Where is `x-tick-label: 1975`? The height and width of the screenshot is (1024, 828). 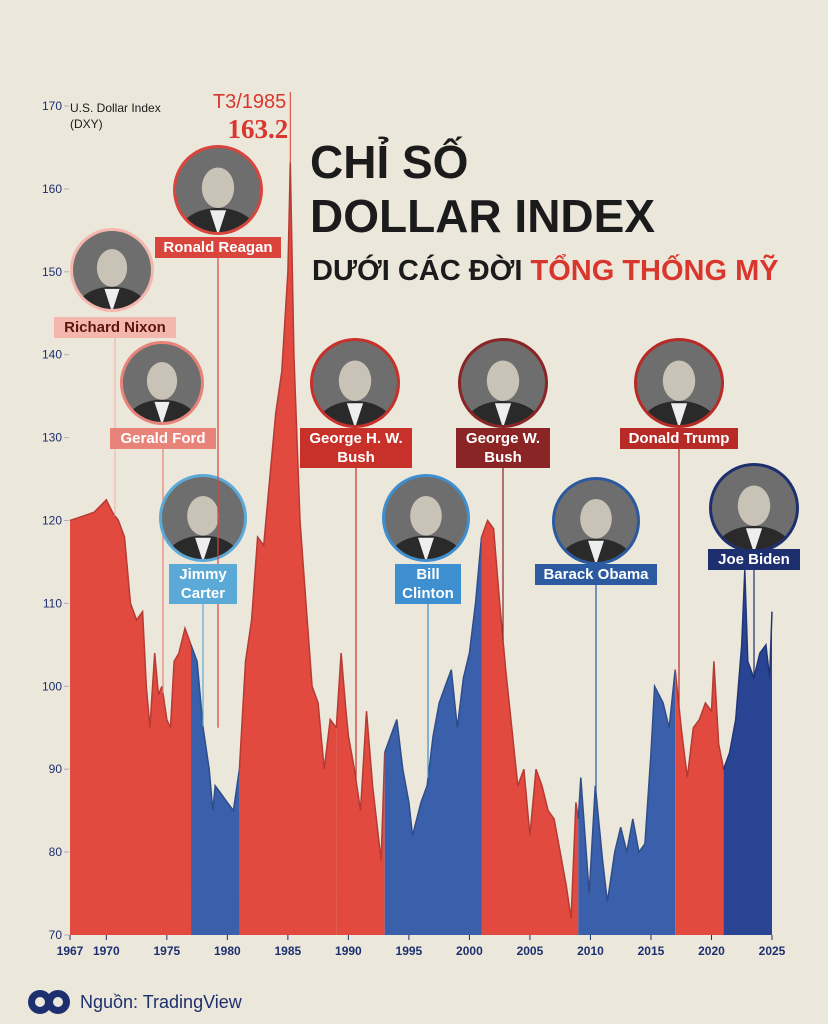
x-tick-label: 1975 is located at coordinates (166, 951).